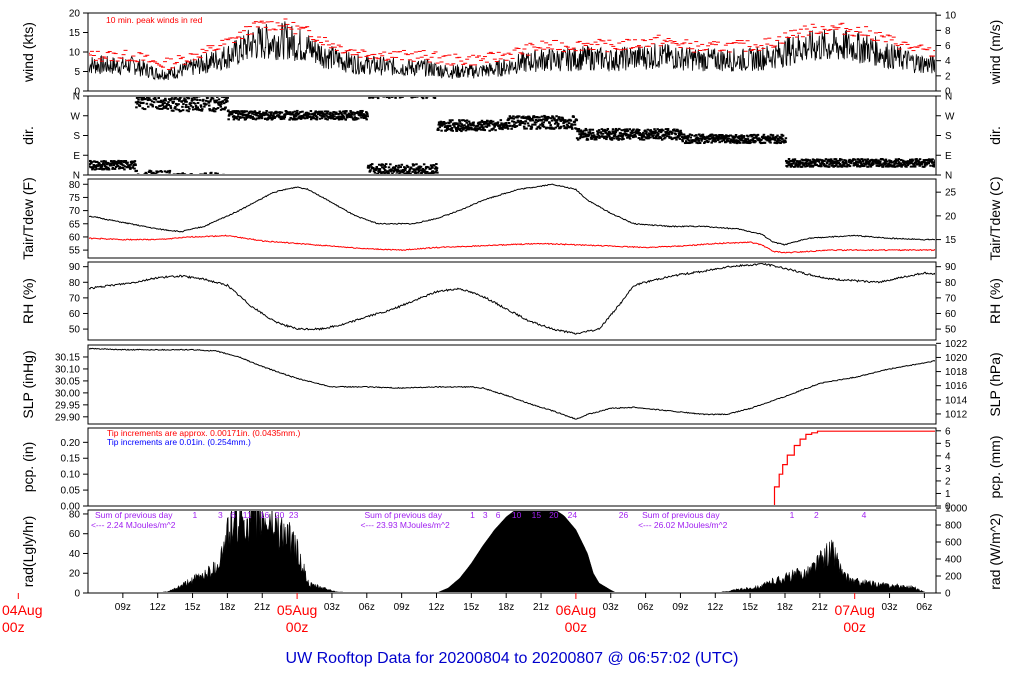 The height and width of the screenshot is (700, 1024). Describe the element at coordinates (681, 515) in the screenshot. I see `rad-day-sum-title: Sum of previous day` at that location.